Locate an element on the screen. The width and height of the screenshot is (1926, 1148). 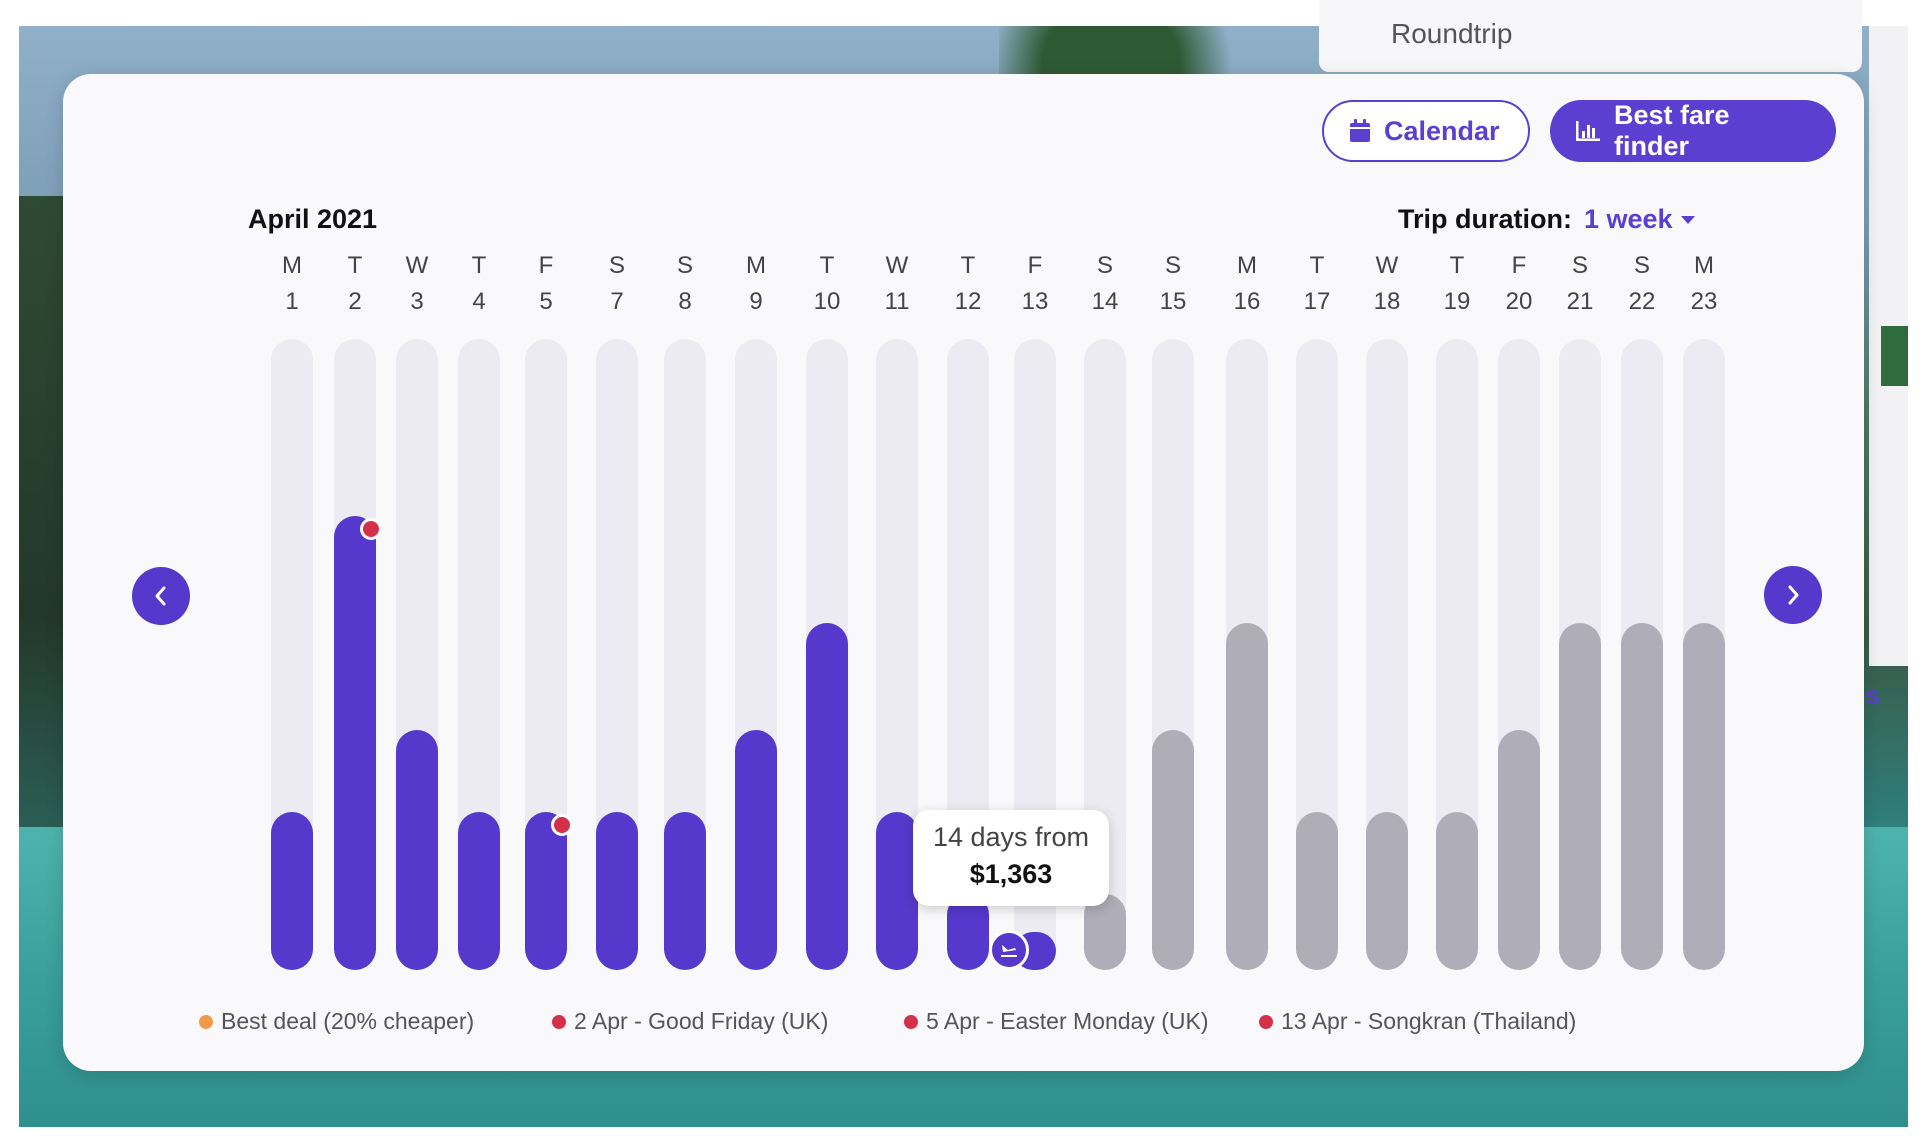
chevron-left-icon is located at coordinates (160, 596).